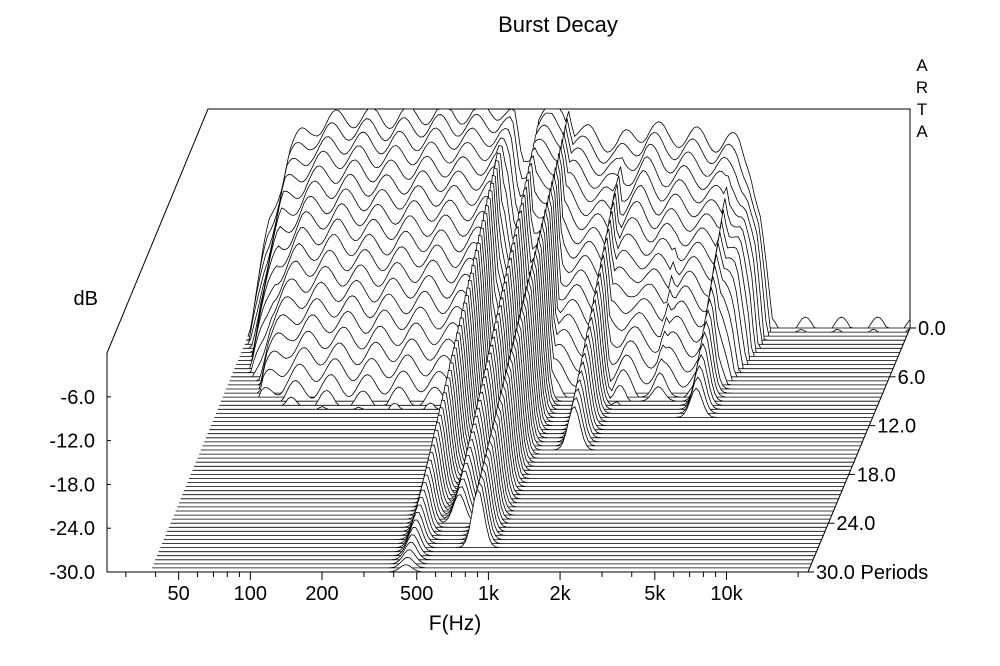 The height and width of the screenshot is (666, 1000). What do you see at coordinates (912, 378) in the screenshot?
I see `z-tick-label: 6.0` at bounding box center [912, 378].